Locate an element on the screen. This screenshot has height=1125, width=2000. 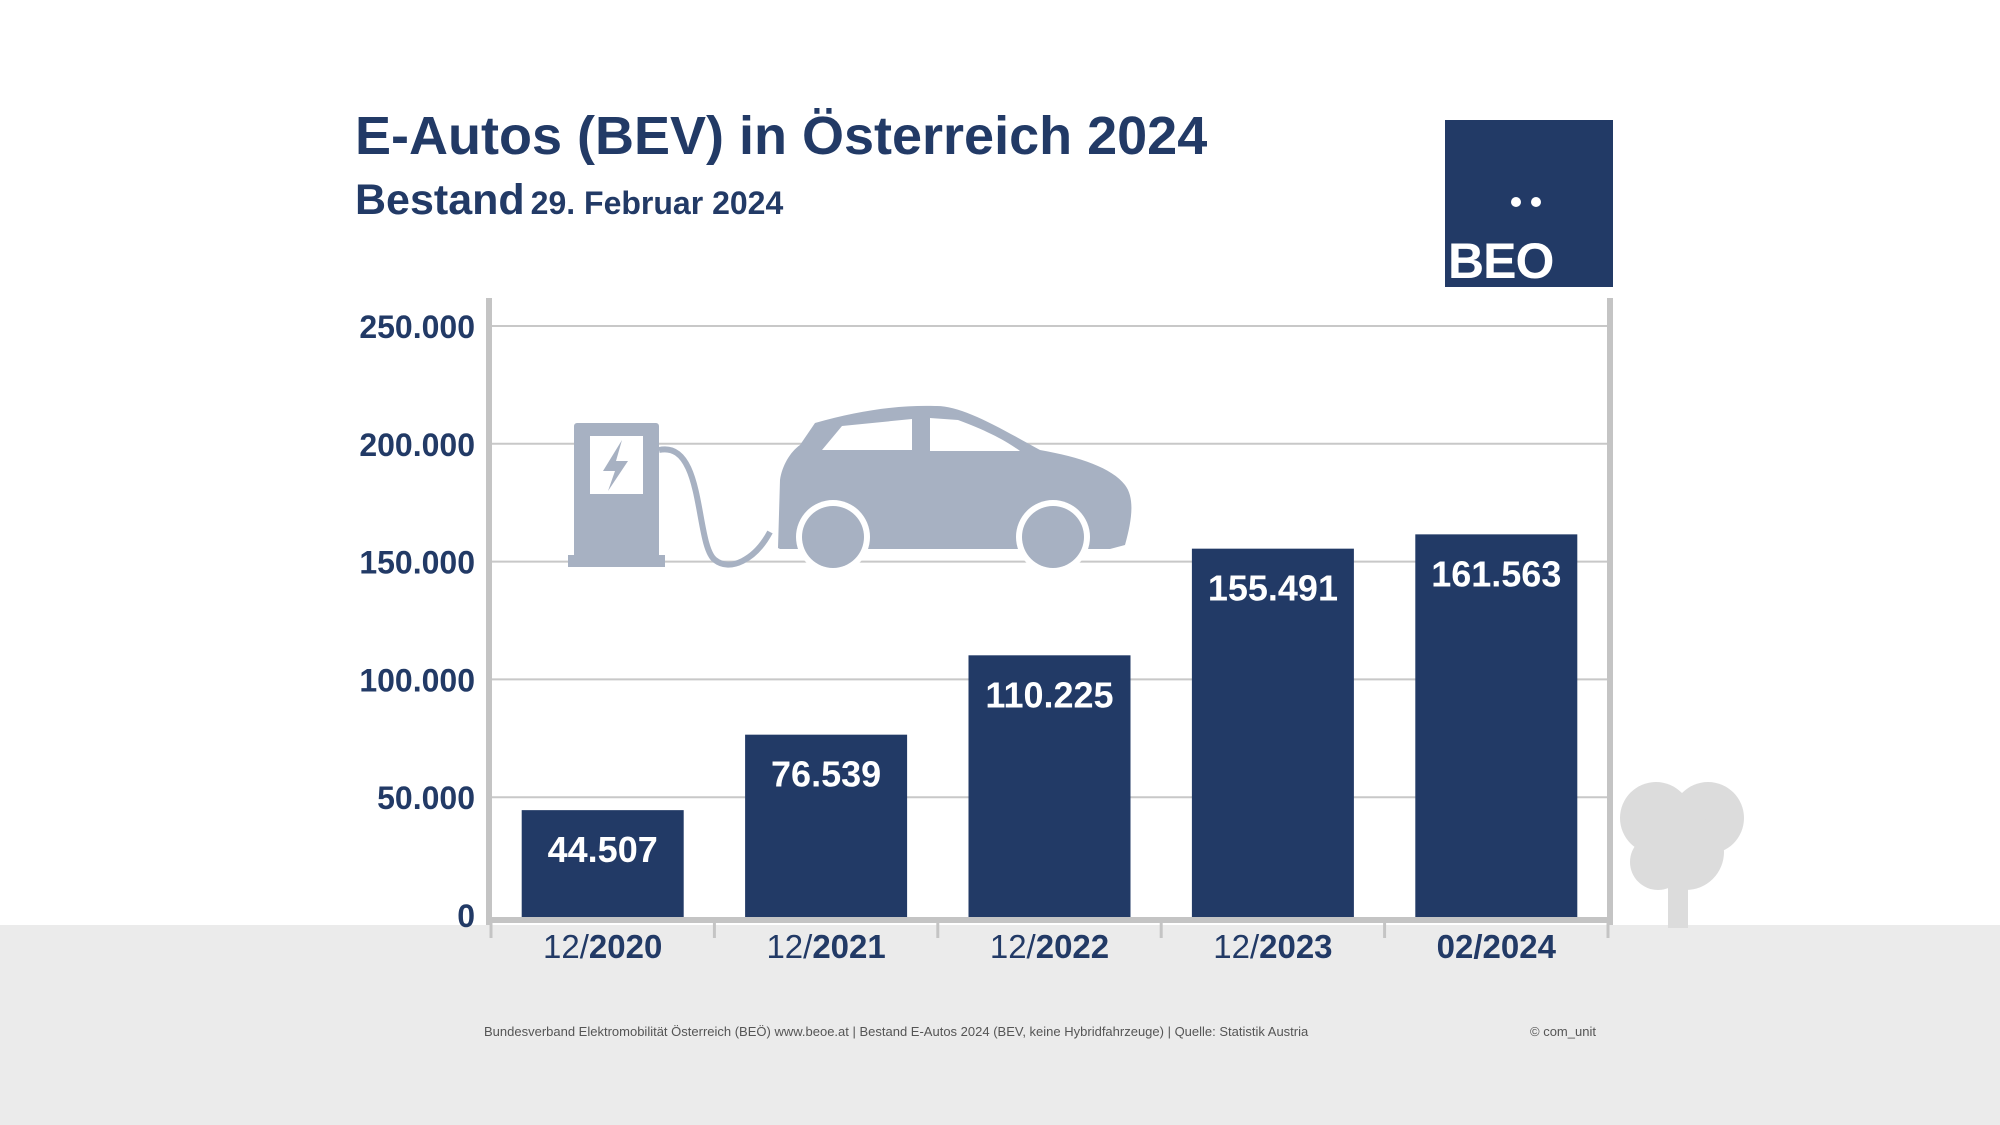
chart-title: E-Autos (BEV) in Österreich 2024 is located at coordinates (781, 136).